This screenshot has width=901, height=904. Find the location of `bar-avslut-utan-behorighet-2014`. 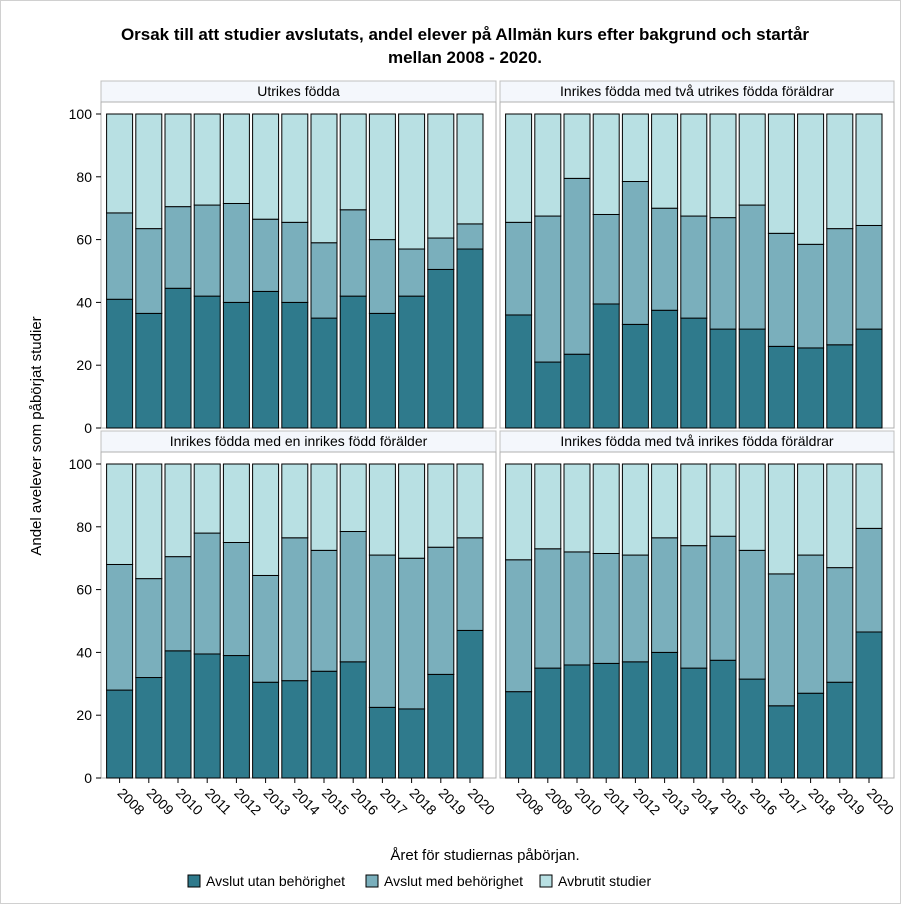

bar-avslut-utan-behorighet-2014 is located at coordinates (694, 373).